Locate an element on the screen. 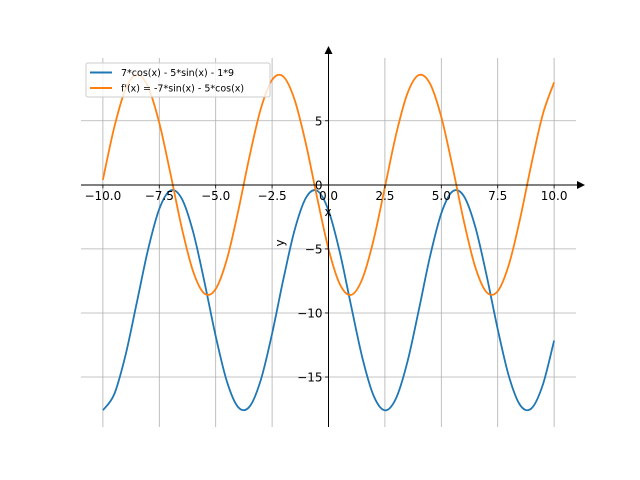  legend-box is located at coordinates (178, 80).